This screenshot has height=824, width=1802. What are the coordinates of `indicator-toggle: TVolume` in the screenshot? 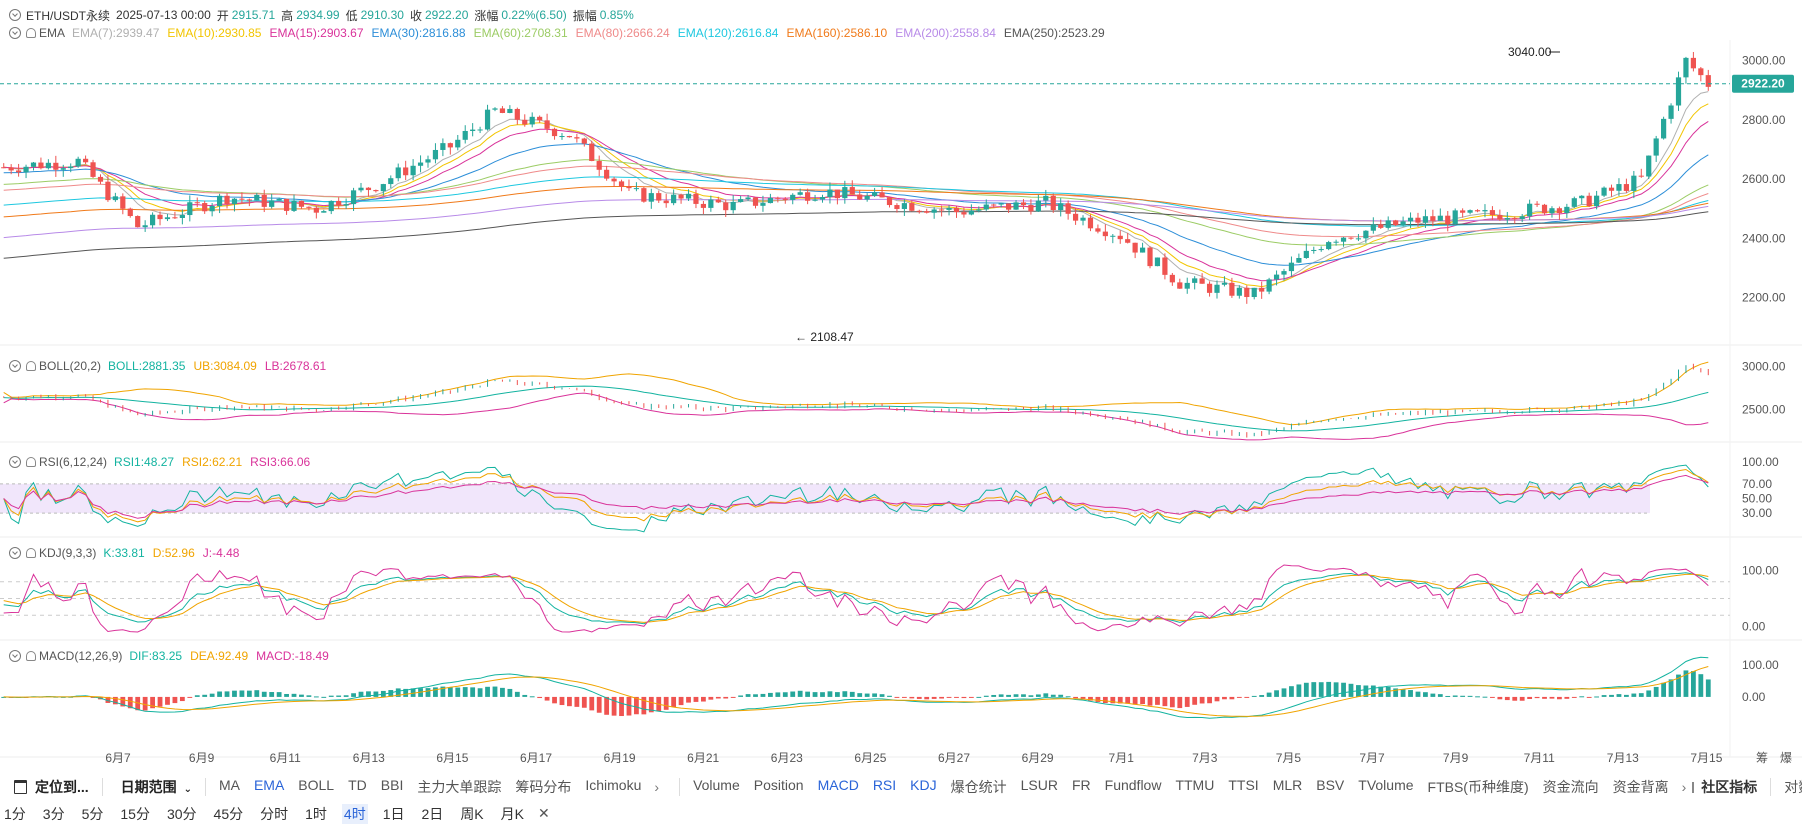 It's located at (1386, 785).